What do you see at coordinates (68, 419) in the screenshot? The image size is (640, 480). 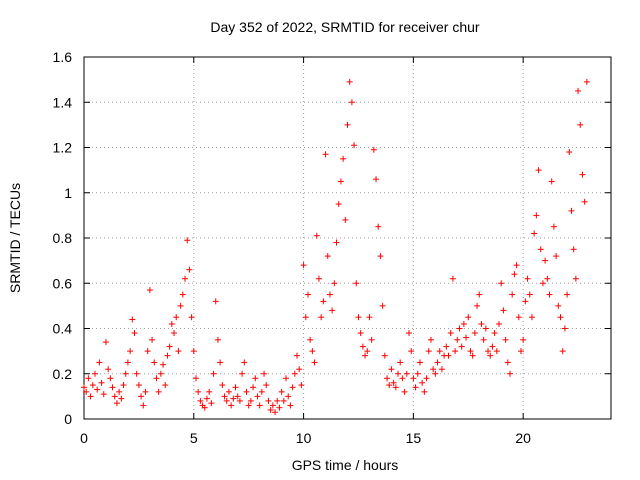 I see `y-tick-label: 0` at bounding box center [68, 419].